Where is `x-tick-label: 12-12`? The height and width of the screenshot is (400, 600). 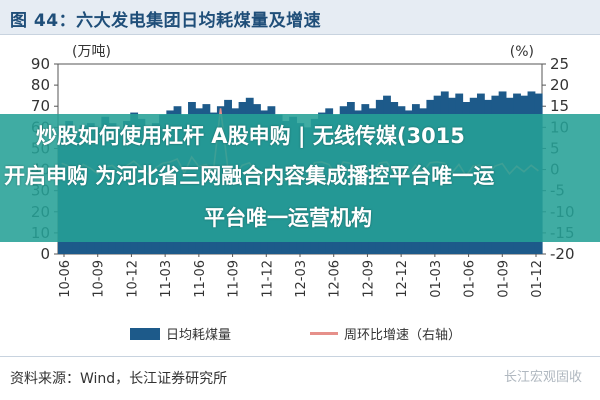
x-tick-label: 12-12 is located at coordinates (402, 279).